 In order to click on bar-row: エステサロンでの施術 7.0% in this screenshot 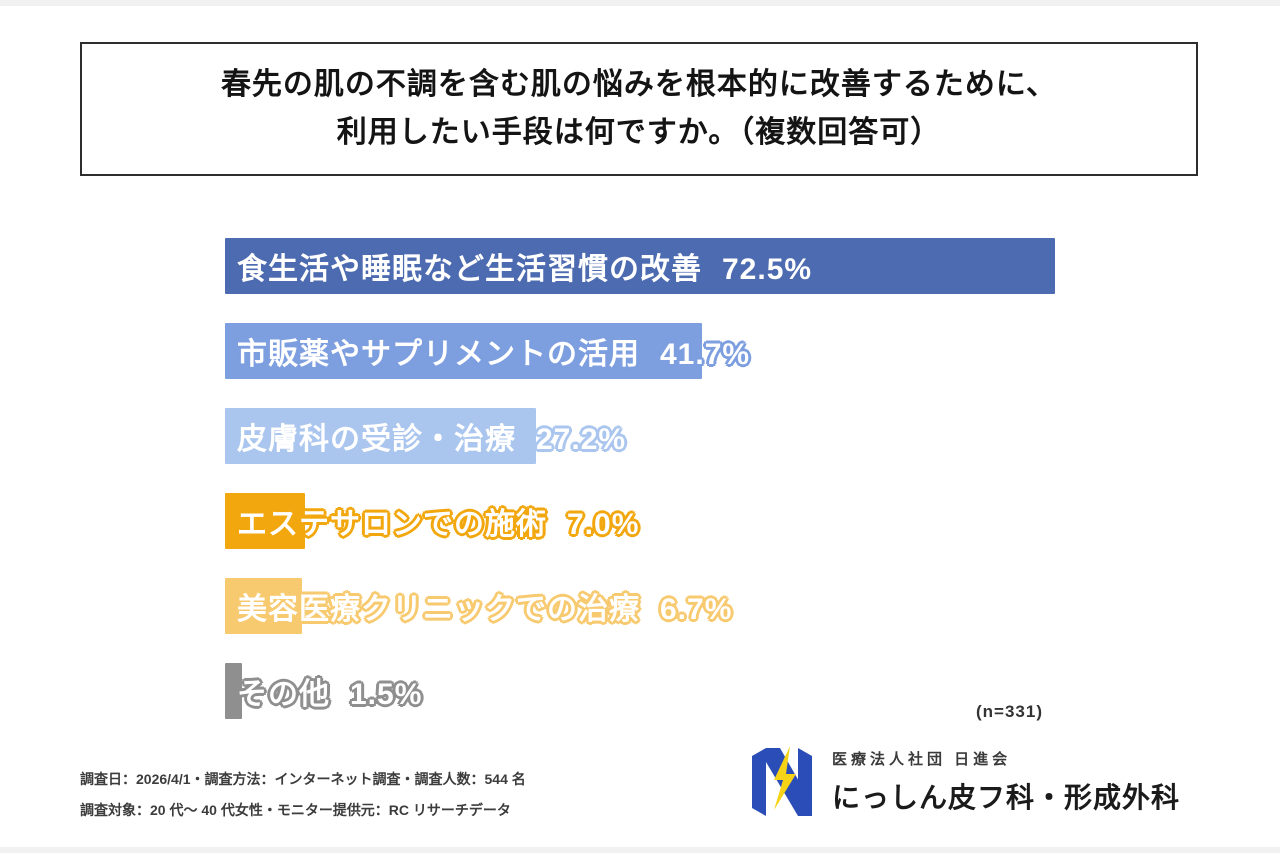, I will do `click(725, 521)`.